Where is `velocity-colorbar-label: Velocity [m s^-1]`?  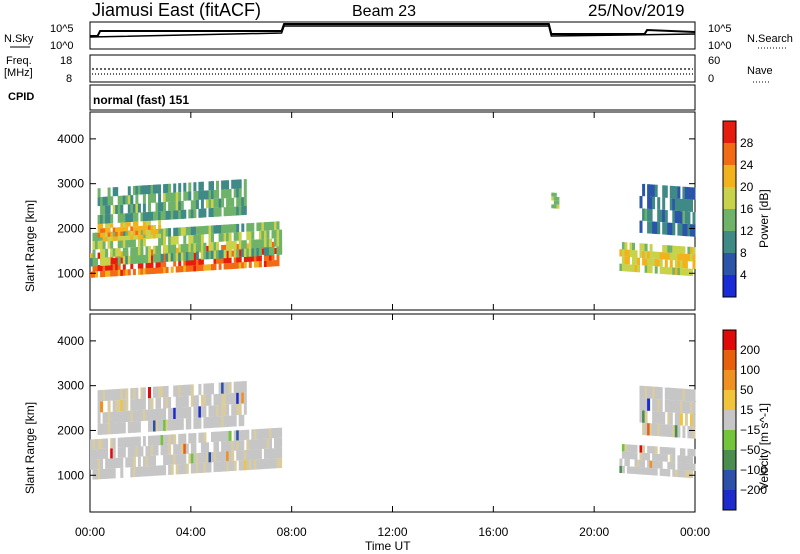
velocity-colorbar-label: Velocity [m s^-1] is located at coordinates (764, 446).